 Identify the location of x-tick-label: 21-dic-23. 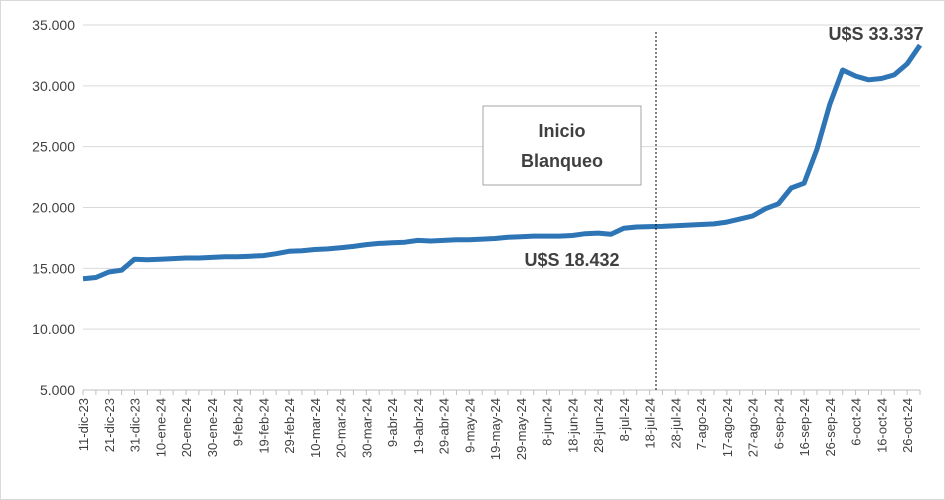
(109, 425).